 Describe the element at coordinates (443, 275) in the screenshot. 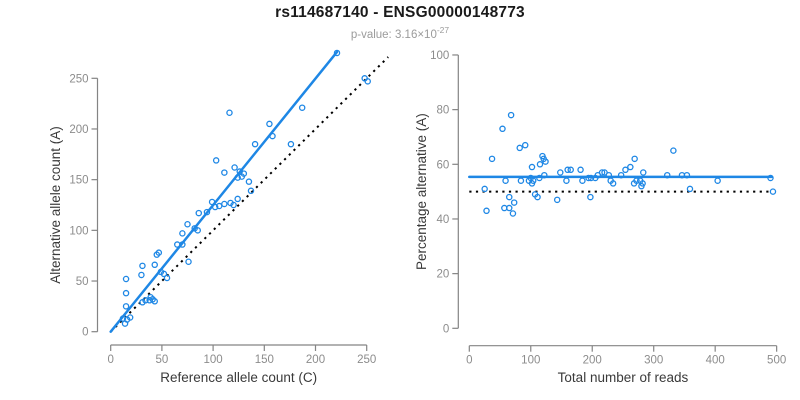

I see `y-tick-label: 20` at that location.